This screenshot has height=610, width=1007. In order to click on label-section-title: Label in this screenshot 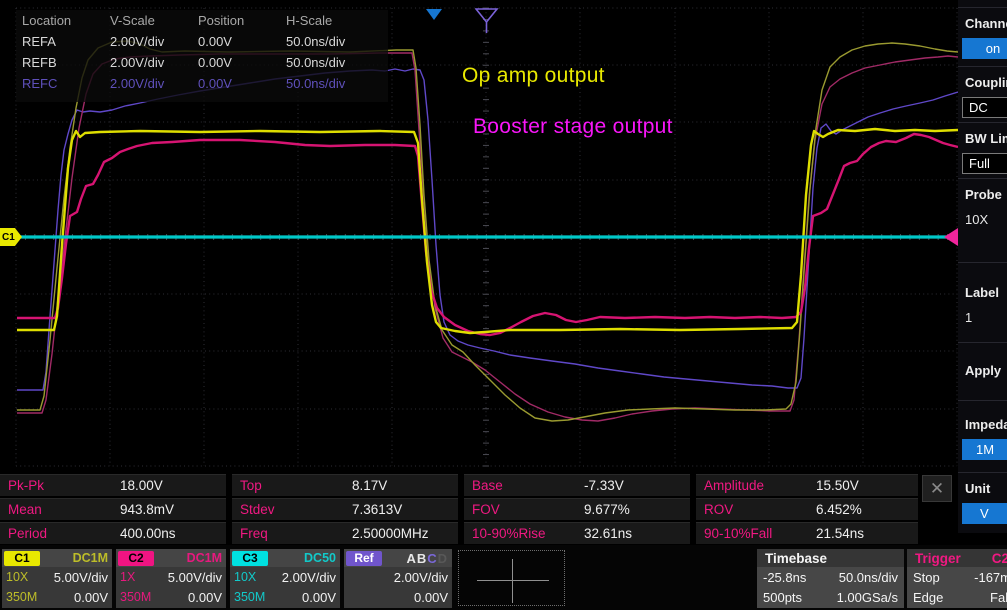, I will do `click(982, 292)`.